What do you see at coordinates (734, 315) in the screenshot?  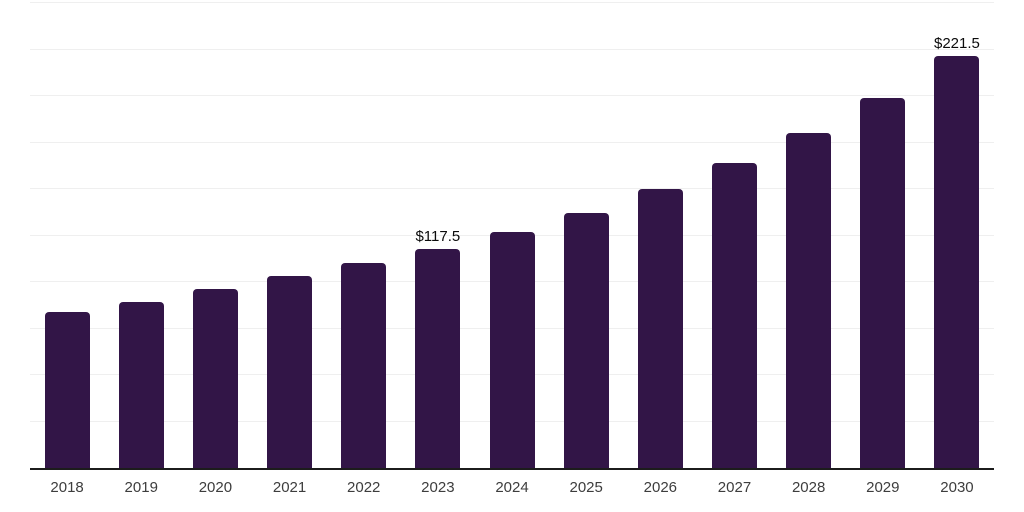 I see `bar-2027` at bounding box center [734, 315].